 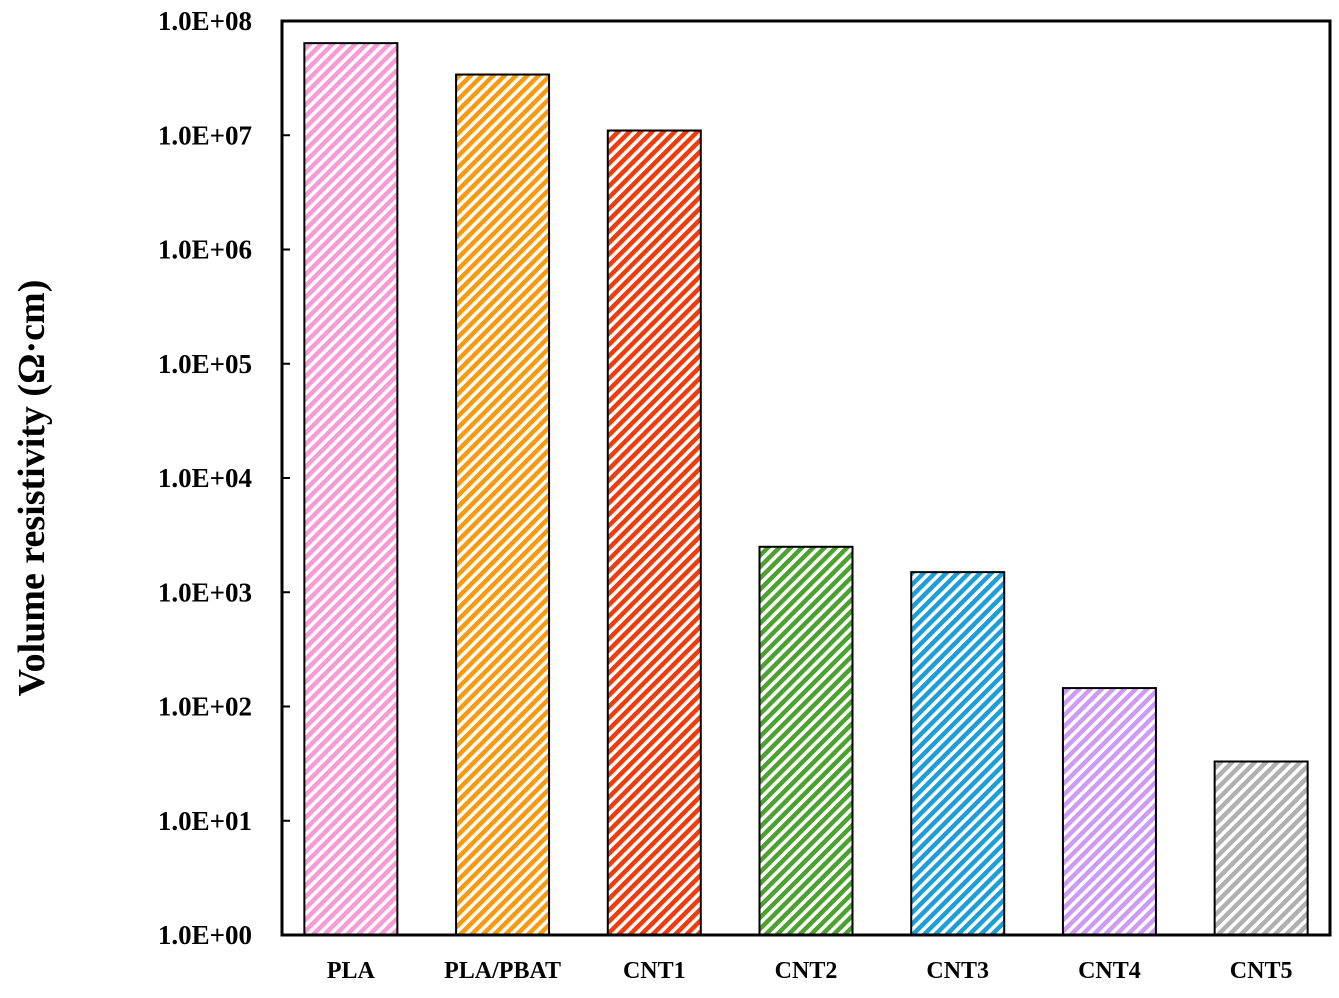 I want to click on x-axis: PLA PLA/PBAT CNT1 CNT2 CNT3 CNT4 CNT5, so click(x=810, y=971).